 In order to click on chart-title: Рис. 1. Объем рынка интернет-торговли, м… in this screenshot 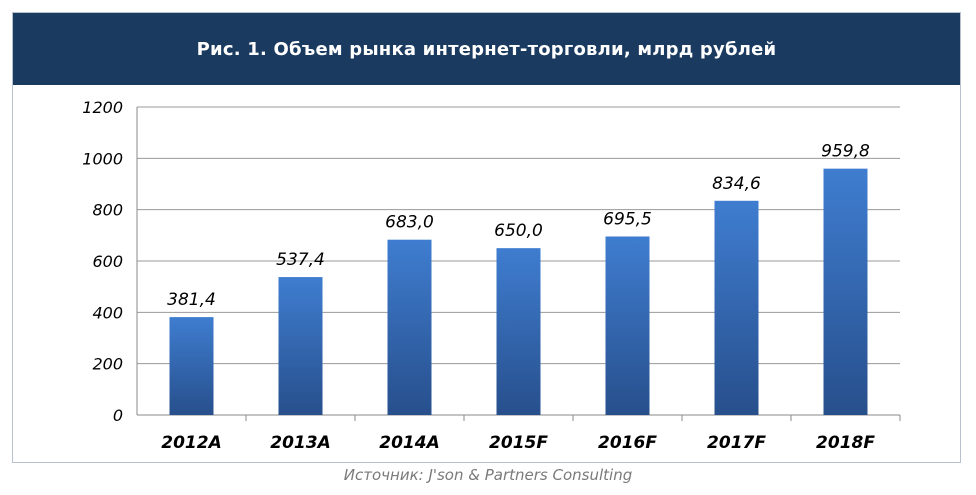, I will do `click(486, 49)`.